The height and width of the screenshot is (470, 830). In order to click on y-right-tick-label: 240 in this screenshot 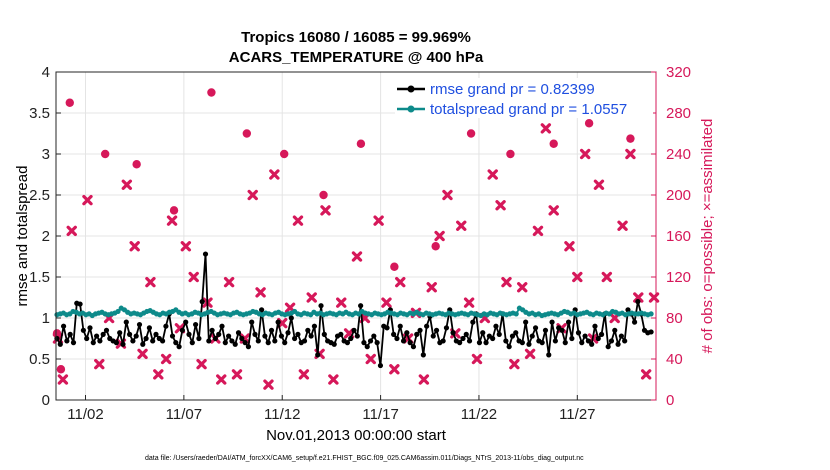, I will do `click(678, 154)`.